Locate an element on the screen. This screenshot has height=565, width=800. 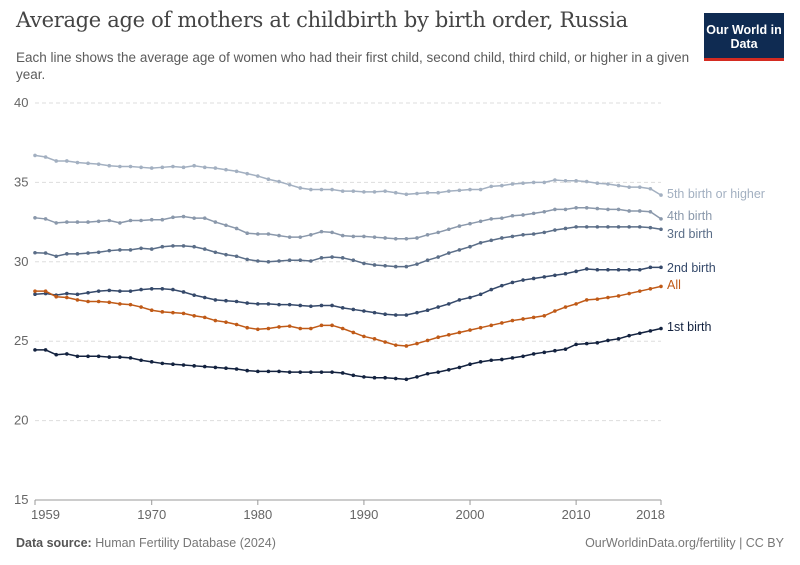
x-tick-label: 1959 is located at coordinates (45, 514).